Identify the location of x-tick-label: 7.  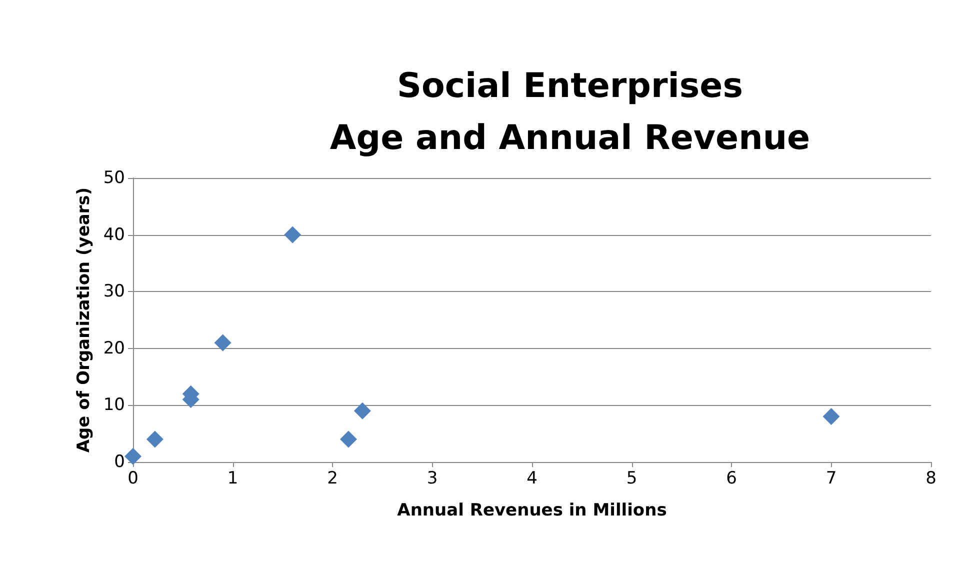
(831, 478).